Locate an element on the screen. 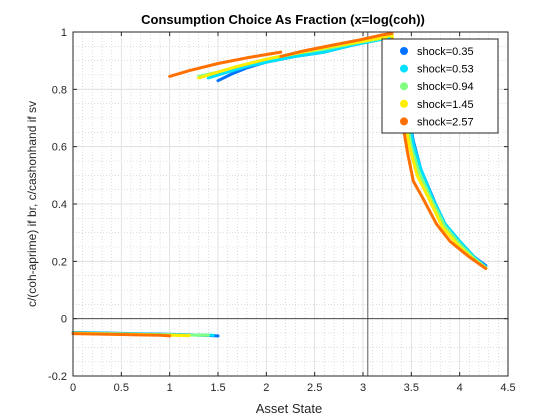 The width and height of the screenshot is (560, 420). y-tick-label: 0.8 is located at coordinates (59, 90).